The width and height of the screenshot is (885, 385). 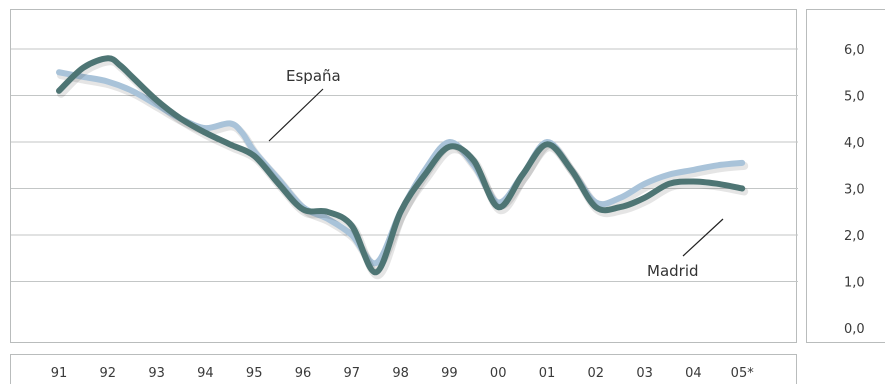 I want to click on annotation-leader-espana, so click(x=296, y=115).